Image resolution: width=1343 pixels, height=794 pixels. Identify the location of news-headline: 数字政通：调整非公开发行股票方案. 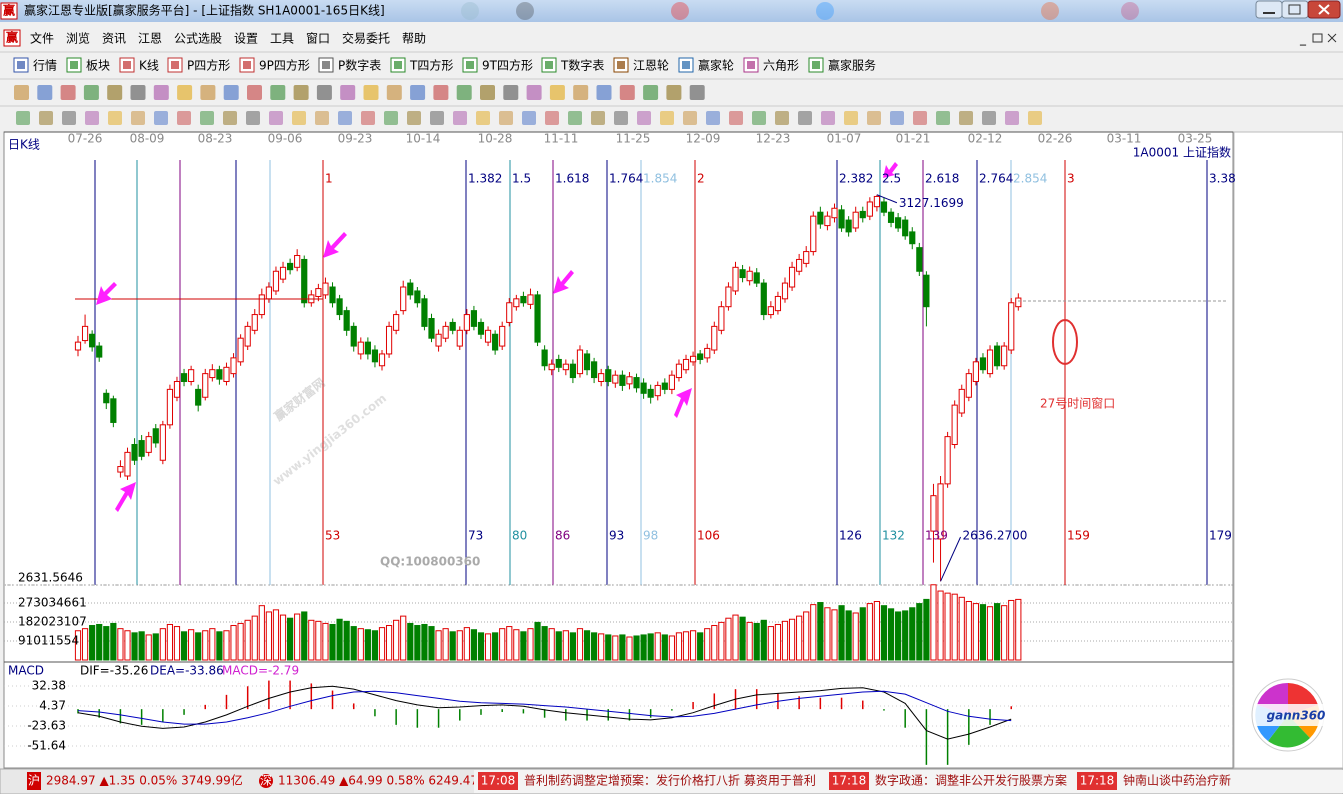
(971, 780).